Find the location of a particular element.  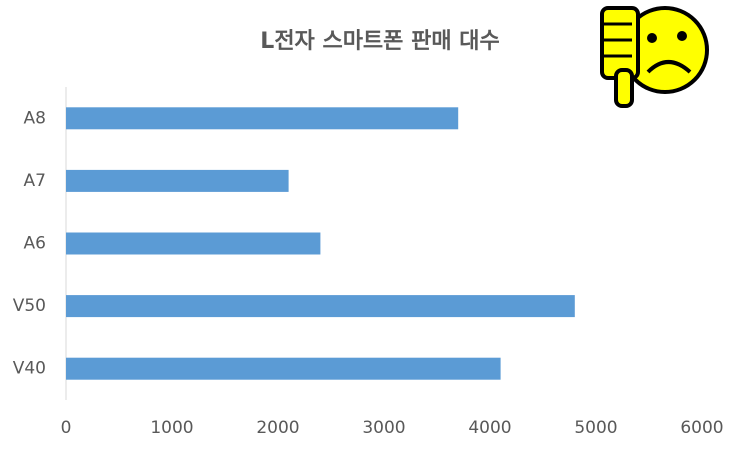

x-tick-label: 5000 is located at coordinates (595, 428).